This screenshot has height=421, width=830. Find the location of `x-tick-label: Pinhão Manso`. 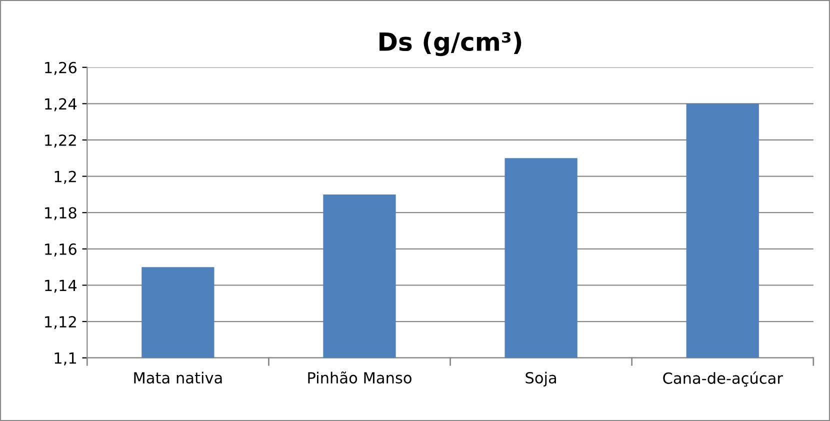

x-tick-label: Pinhão Manso is located at coordinates (360, 377).